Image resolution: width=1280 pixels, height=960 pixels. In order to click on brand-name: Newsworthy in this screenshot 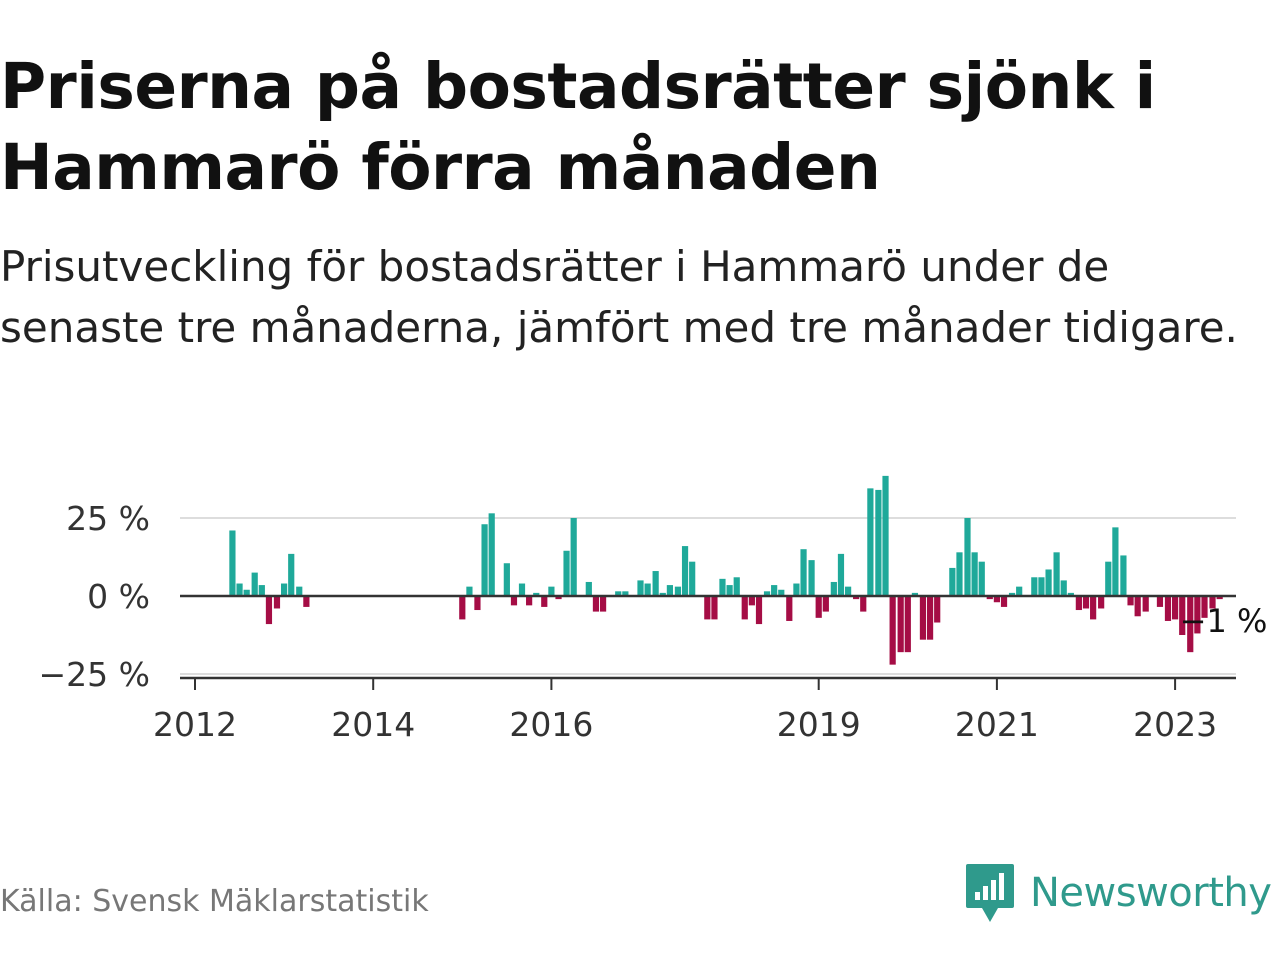, I will do `click(1151, 893)`.